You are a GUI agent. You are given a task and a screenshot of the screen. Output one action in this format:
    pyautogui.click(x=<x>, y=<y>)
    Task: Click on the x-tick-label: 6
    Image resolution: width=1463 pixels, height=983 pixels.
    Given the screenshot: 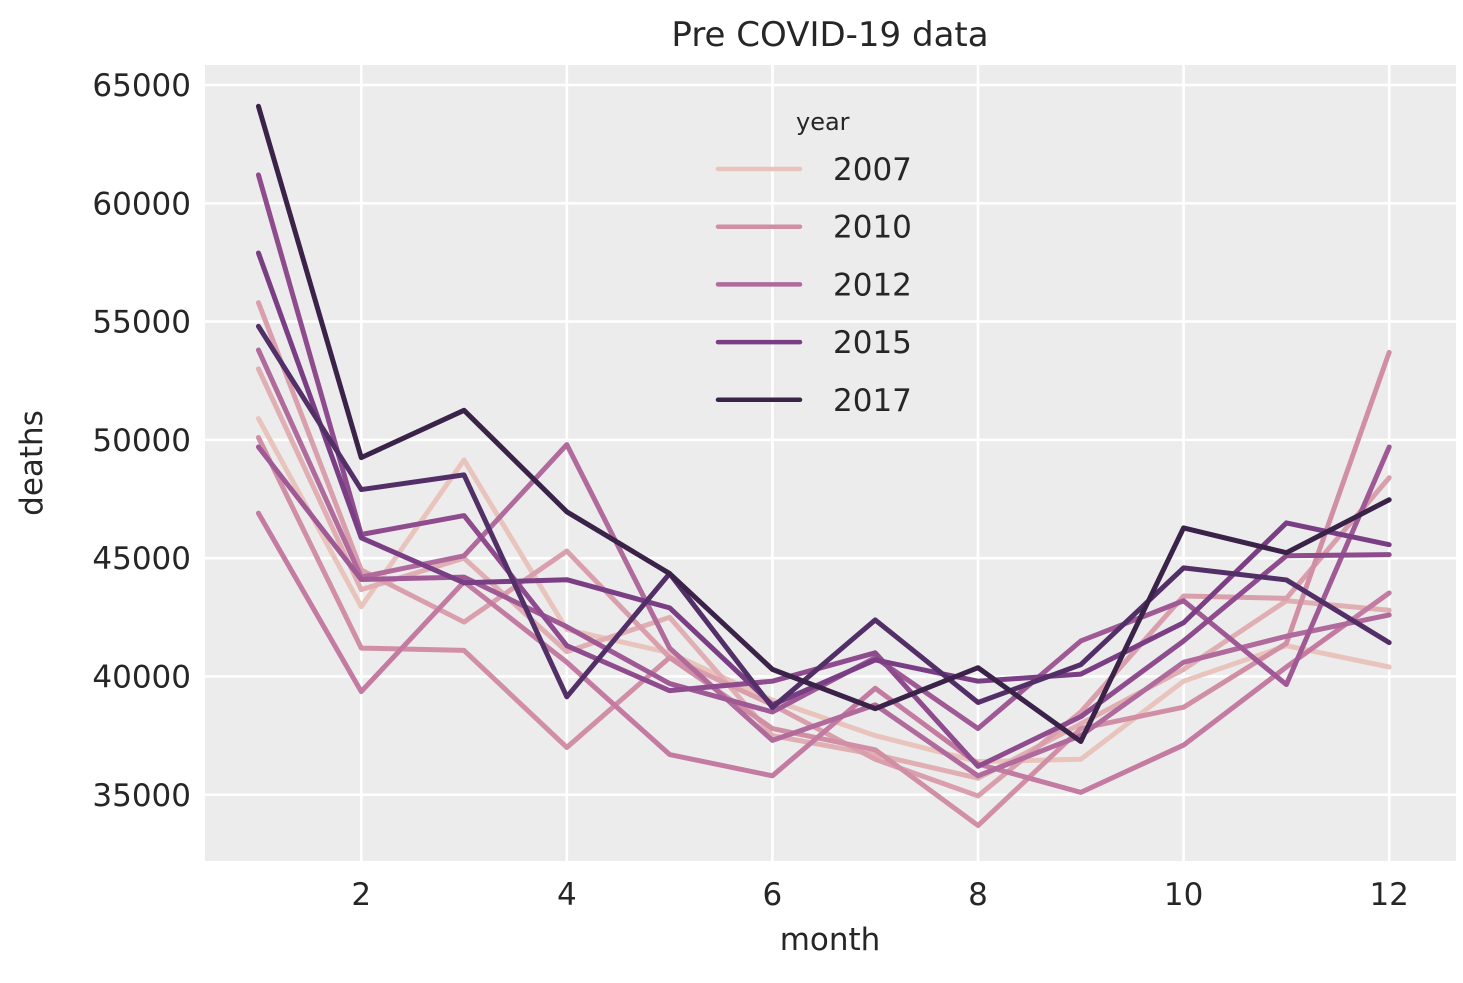 What is the action you would take?
    pyautogui.click(x=773, y=895)
    